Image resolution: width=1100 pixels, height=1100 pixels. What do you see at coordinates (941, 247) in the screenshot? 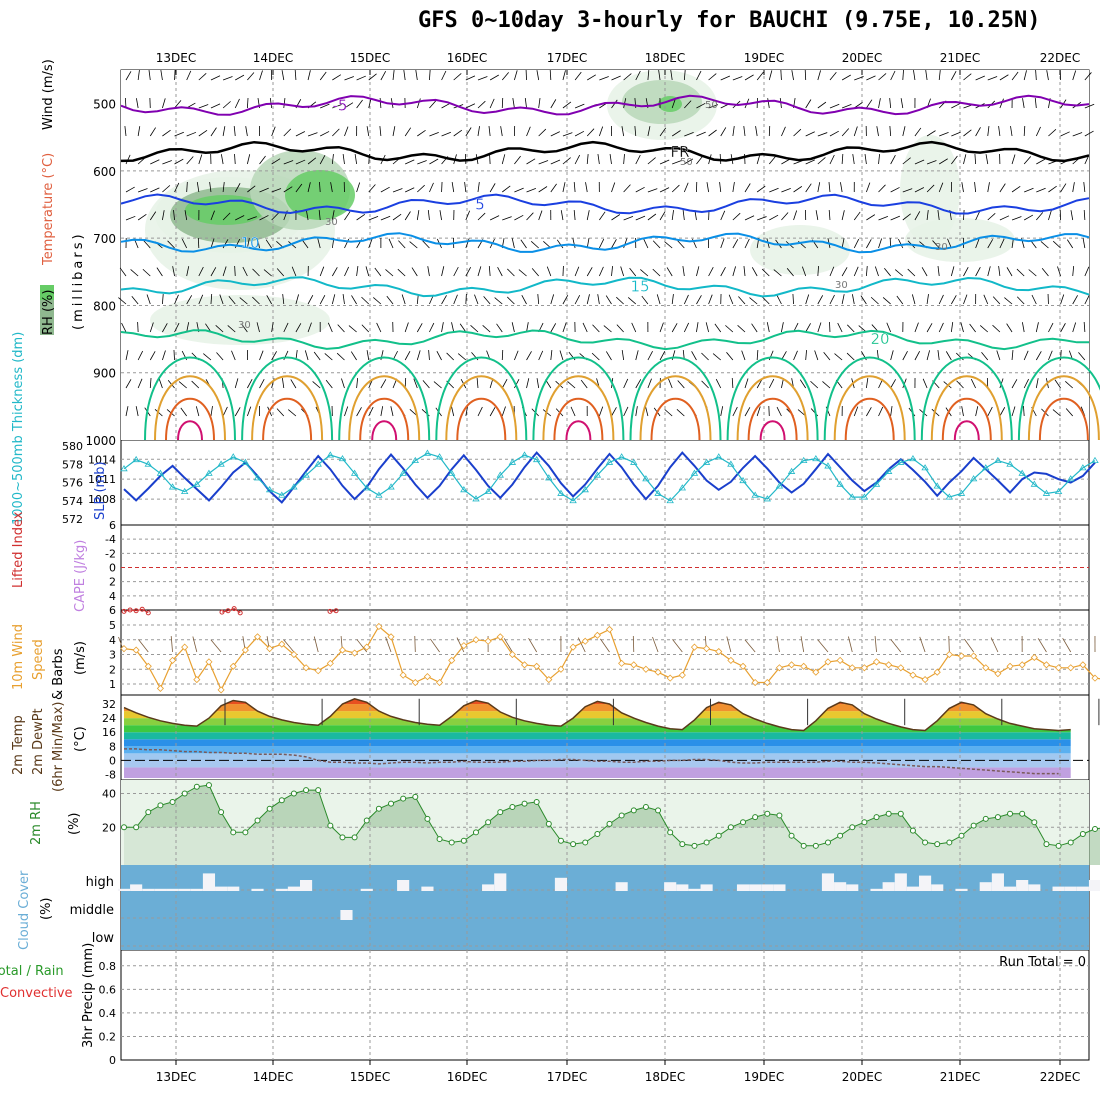
I see `rh-contour-label: 30` at bounding box center [941, 247].